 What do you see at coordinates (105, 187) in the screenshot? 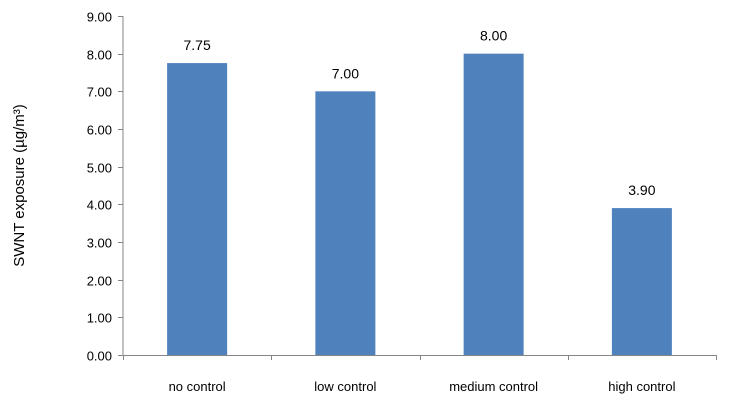
I see `y-axis: 0.00 1.00 2.00 3.00 4.00 5.00 6.00 7.00 8.00 9.00` at bounding box center [105, 187].